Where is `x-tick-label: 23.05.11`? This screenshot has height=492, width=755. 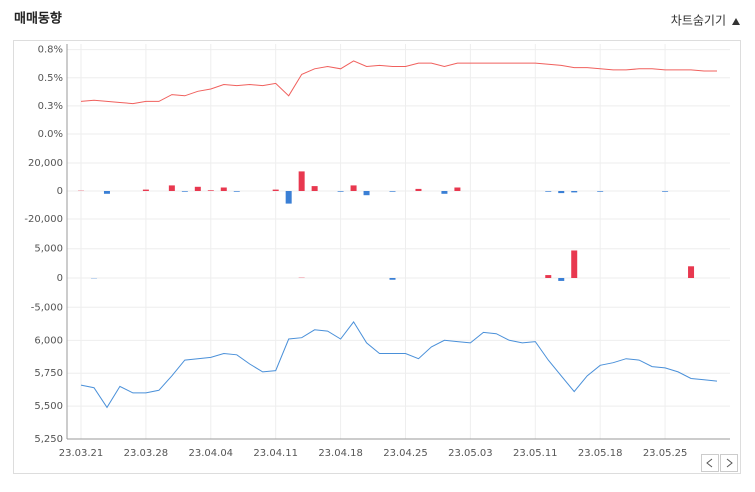 x-tick-label: 23.05.11 is located at coordinates (535, 453).